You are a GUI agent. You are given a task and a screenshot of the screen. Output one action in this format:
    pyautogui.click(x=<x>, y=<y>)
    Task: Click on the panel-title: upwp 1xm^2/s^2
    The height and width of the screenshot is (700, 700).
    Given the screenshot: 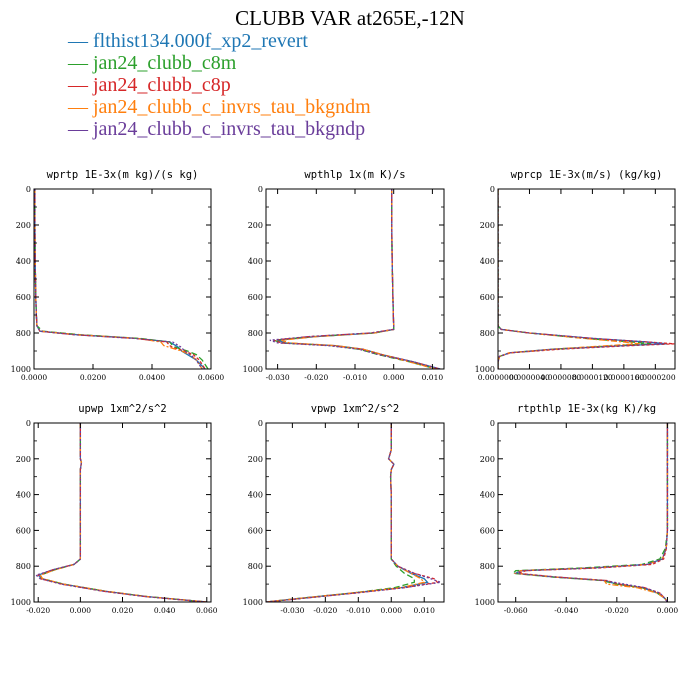 What is the action you would take?
    pyautogui.click(x=122, y=409)
    